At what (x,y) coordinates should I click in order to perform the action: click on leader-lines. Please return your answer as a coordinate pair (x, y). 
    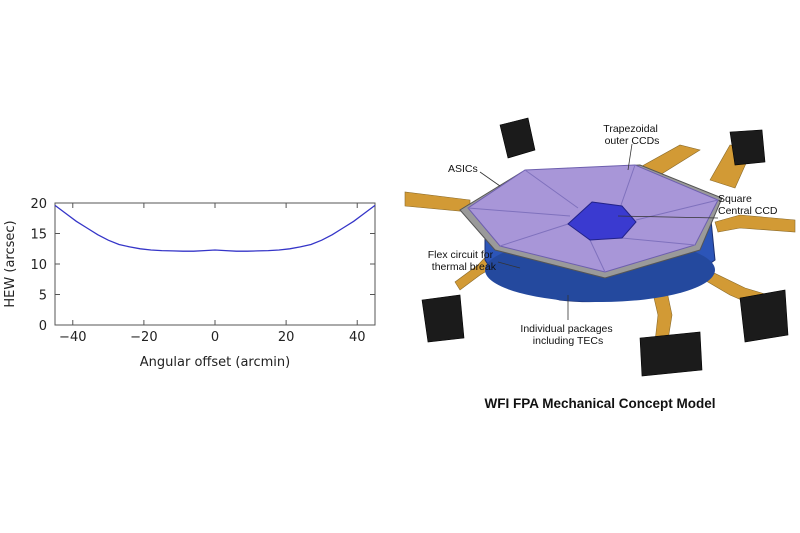
    Looking at the image, I should click on (599, 231).